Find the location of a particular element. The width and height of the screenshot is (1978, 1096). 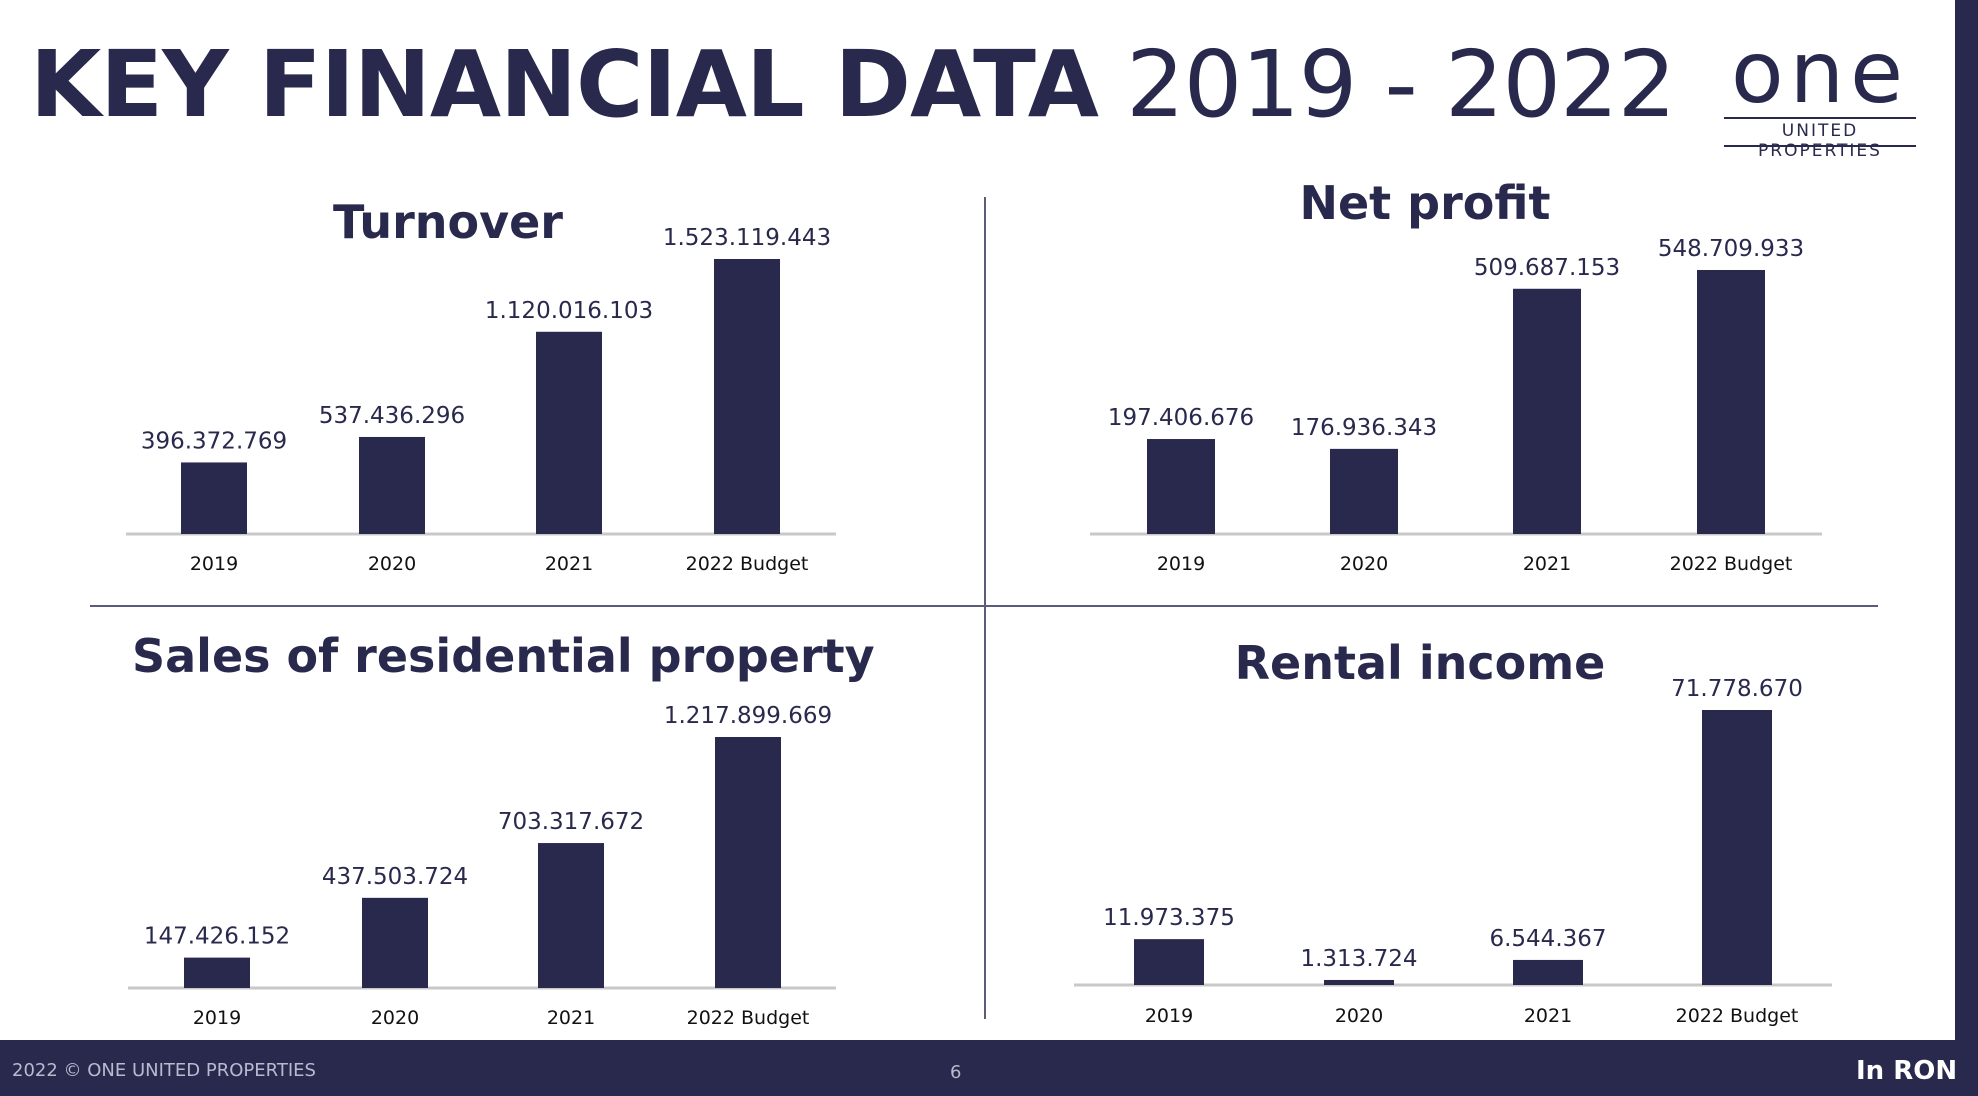

data-label: 509.687.153 is located at coordinates (1547, 268).